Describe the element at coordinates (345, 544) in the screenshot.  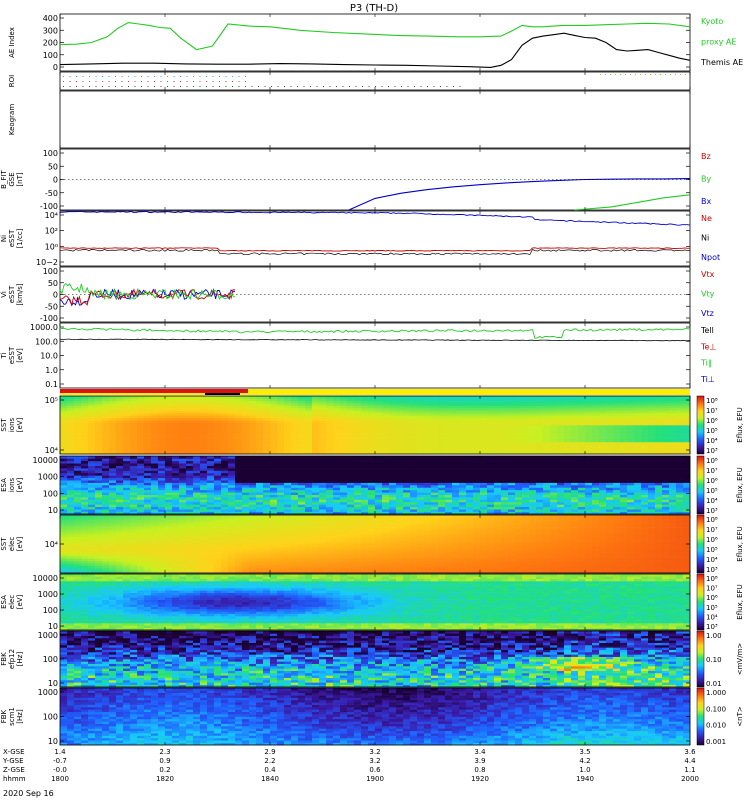
I see `panel-9: 10⁴ SSTelec[eV]` at that location.